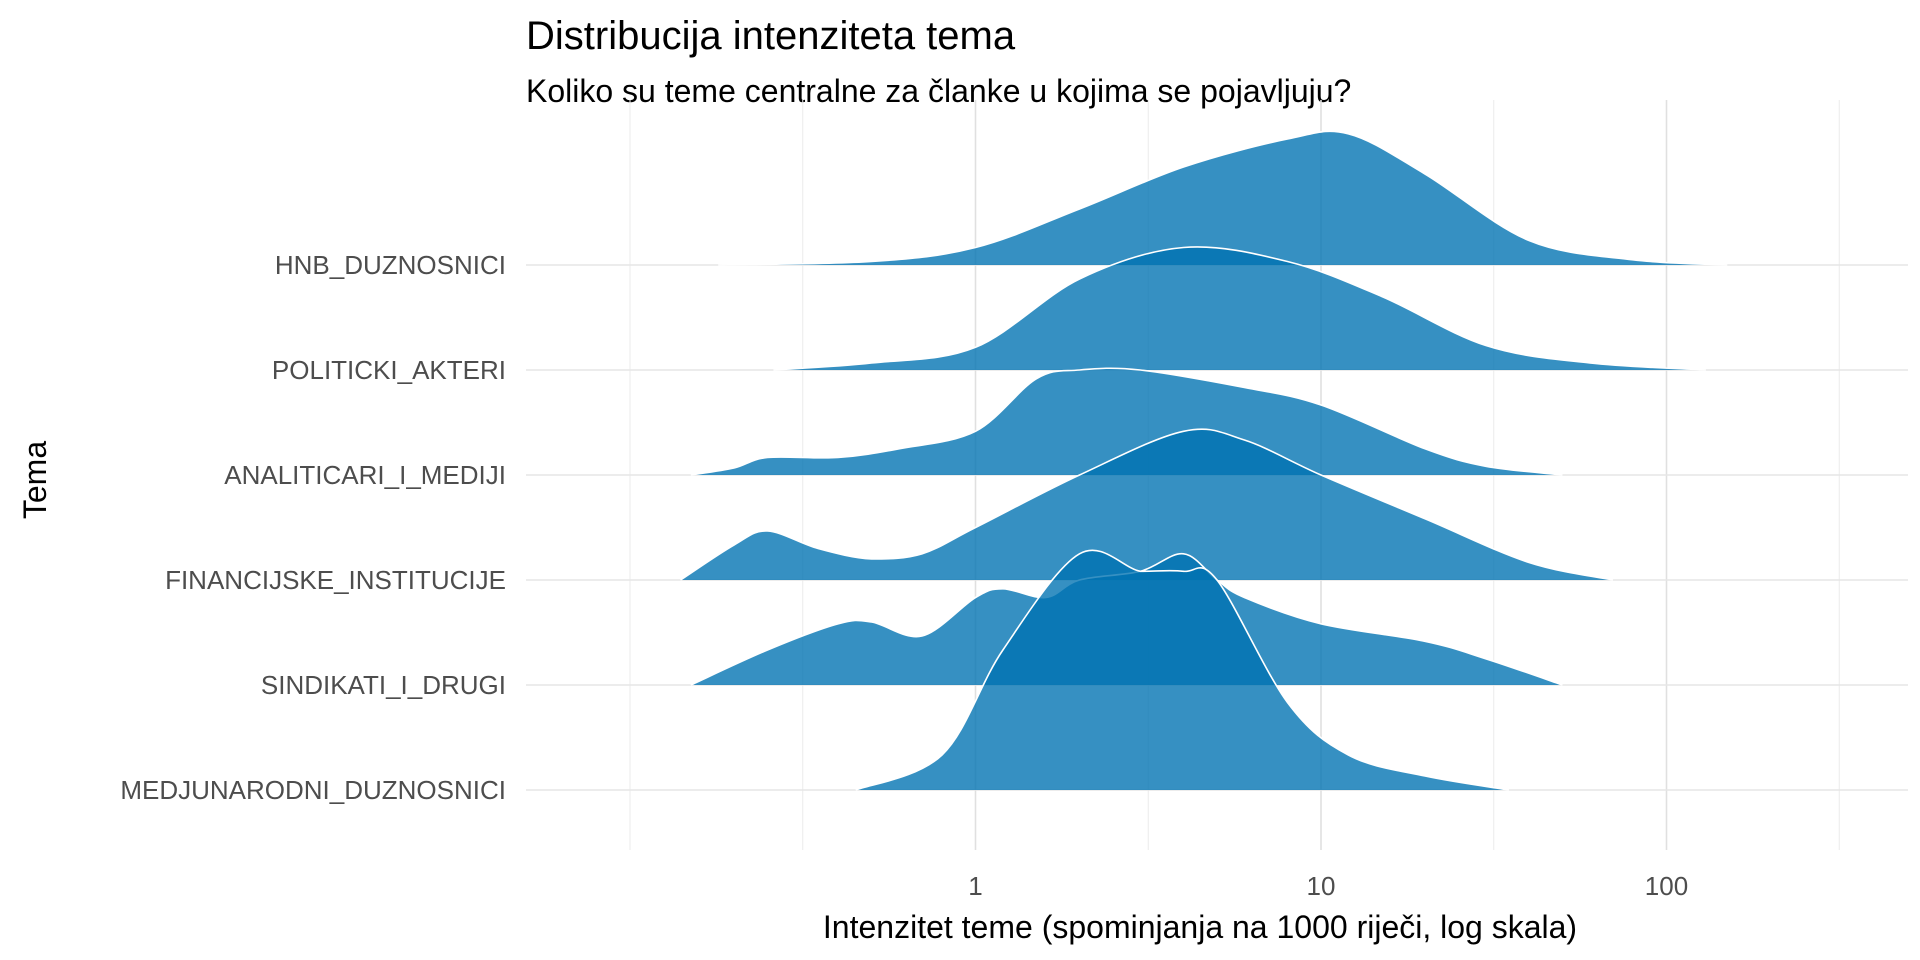 This screenshot has width=1920, height=960. I want to click on y-tick-label: MEDJUNARODNI_DUZNOSNICI, so click(313, 790).